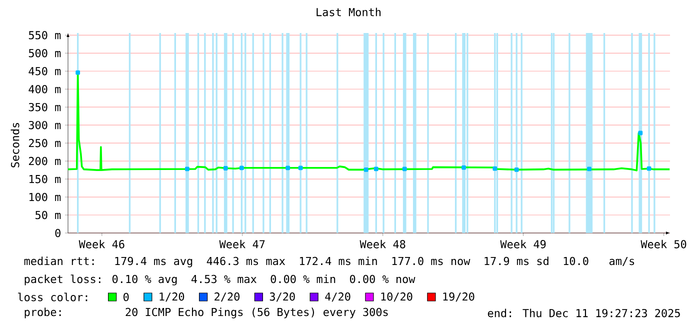  I want to click on x-tick-label: Week 46, so click(101, 244).